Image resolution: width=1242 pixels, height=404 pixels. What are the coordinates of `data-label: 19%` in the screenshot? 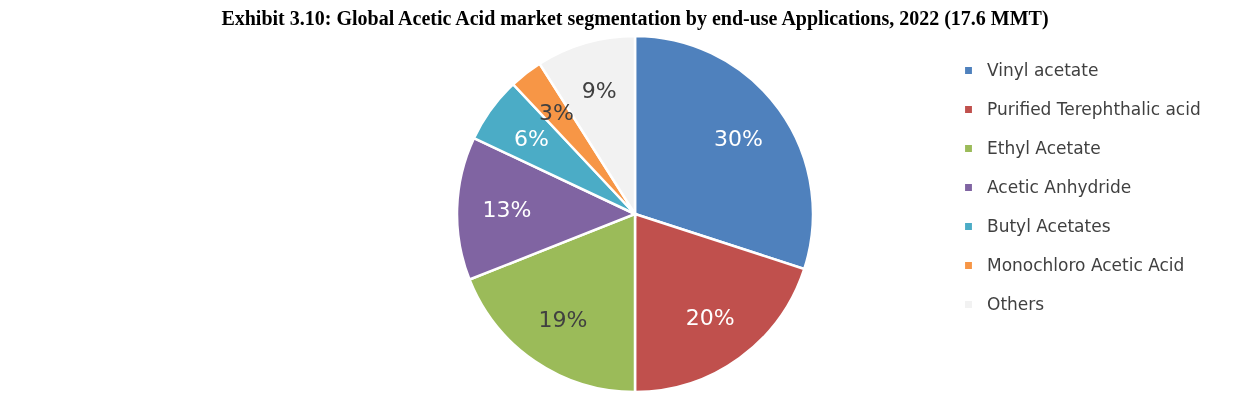 It's located at (563, 319).